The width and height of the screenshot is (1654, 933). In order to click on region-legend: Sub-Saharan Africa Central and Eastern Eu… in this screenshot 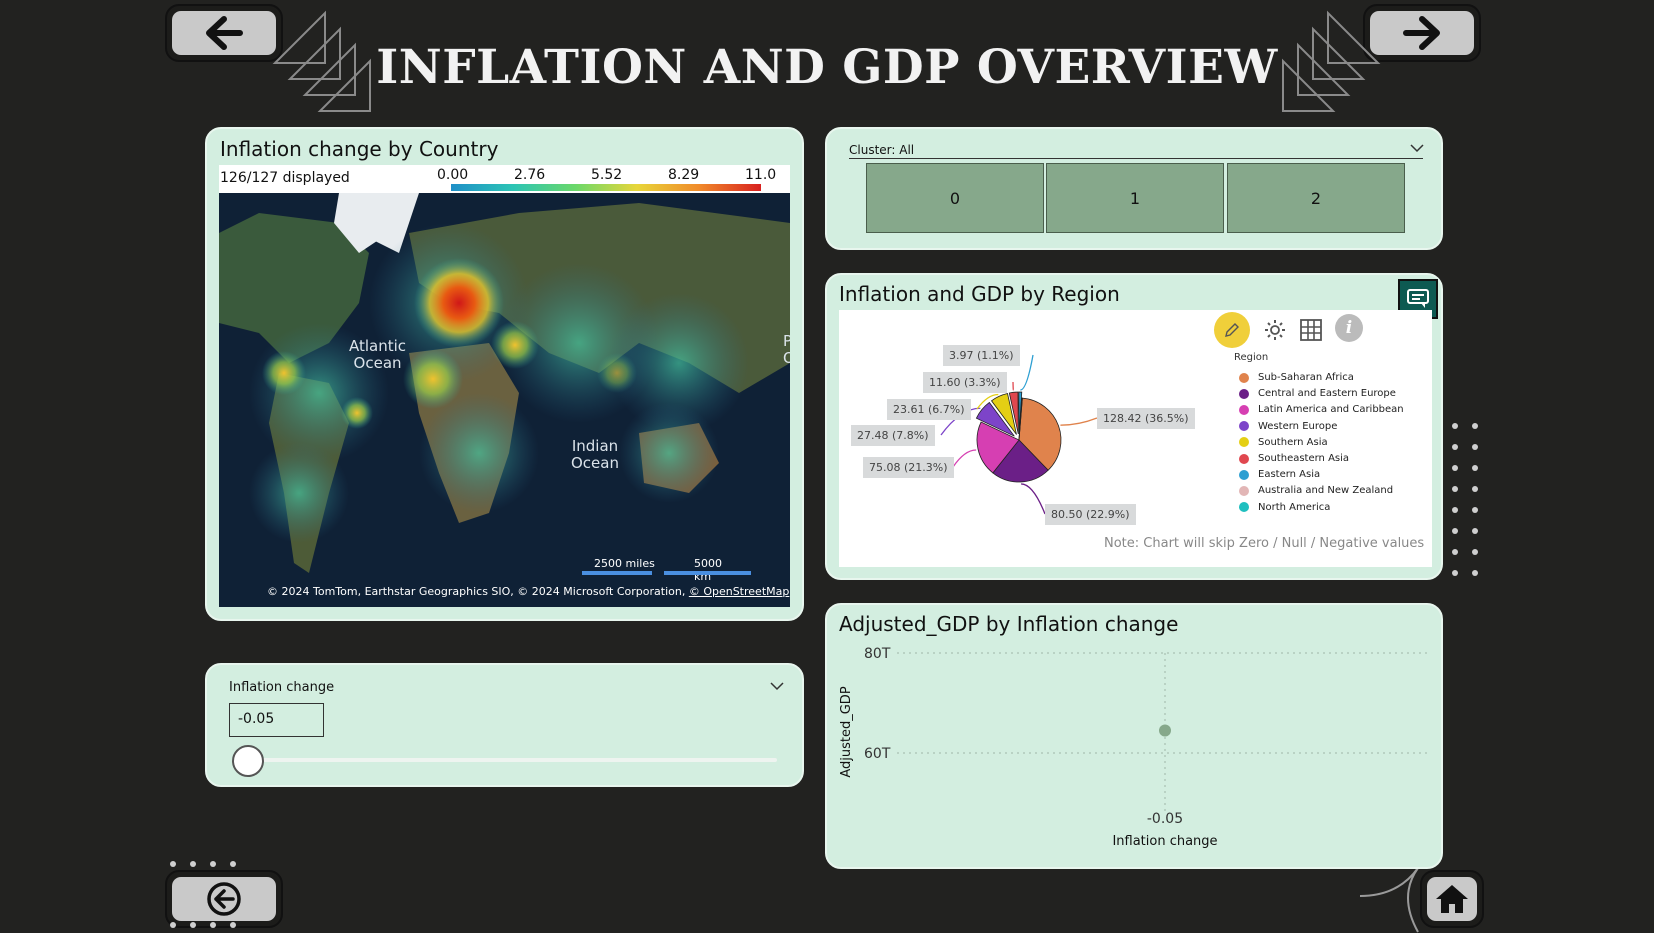, I will do `click(1334, 447)`.